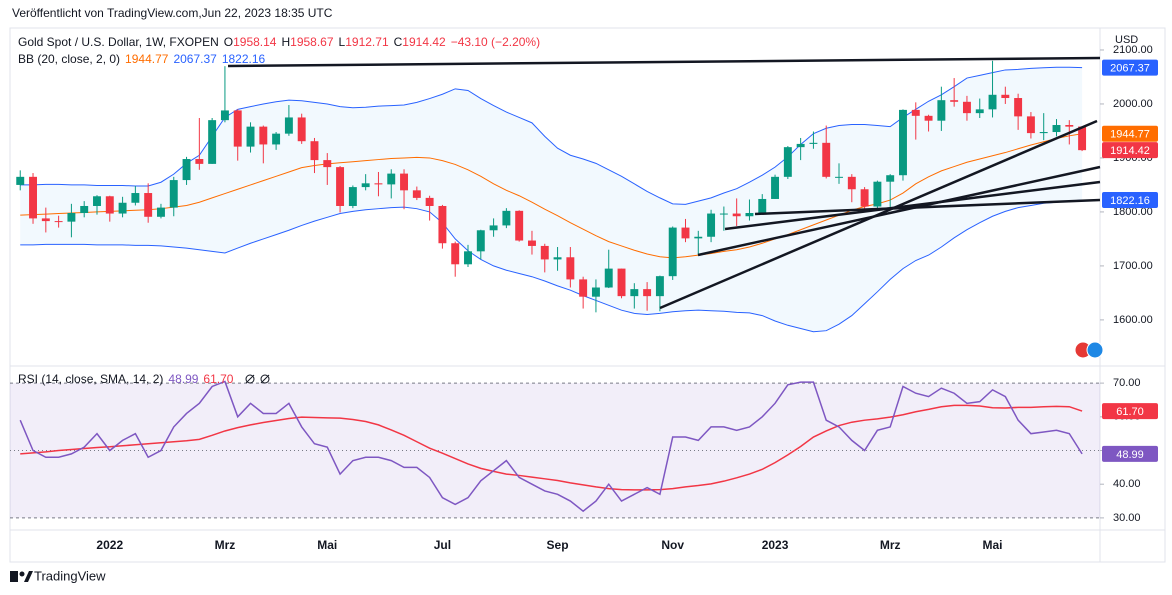 The height and width of the screenshot is (595, 1172). What do you see at coordinates (109, 545) in the screenshot?
I see `x-tick-label: 2022` at bounding box center [109, 545].